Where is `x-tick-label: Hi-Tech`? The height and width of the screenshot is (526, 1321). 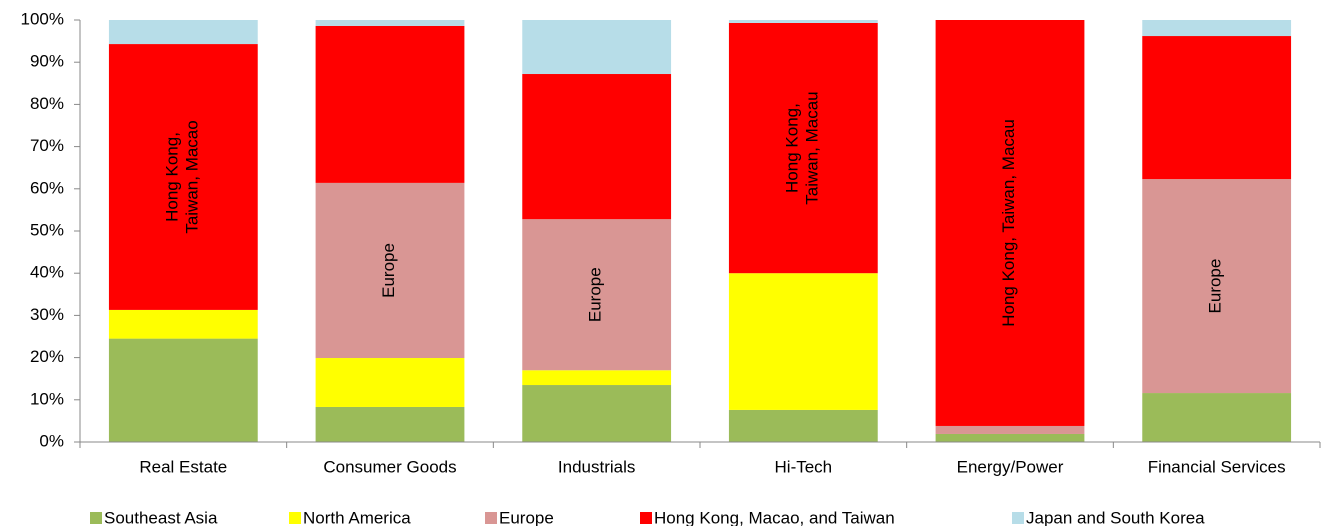 x-tick-label: Hi-Tech is located at coordinates (804, 466).